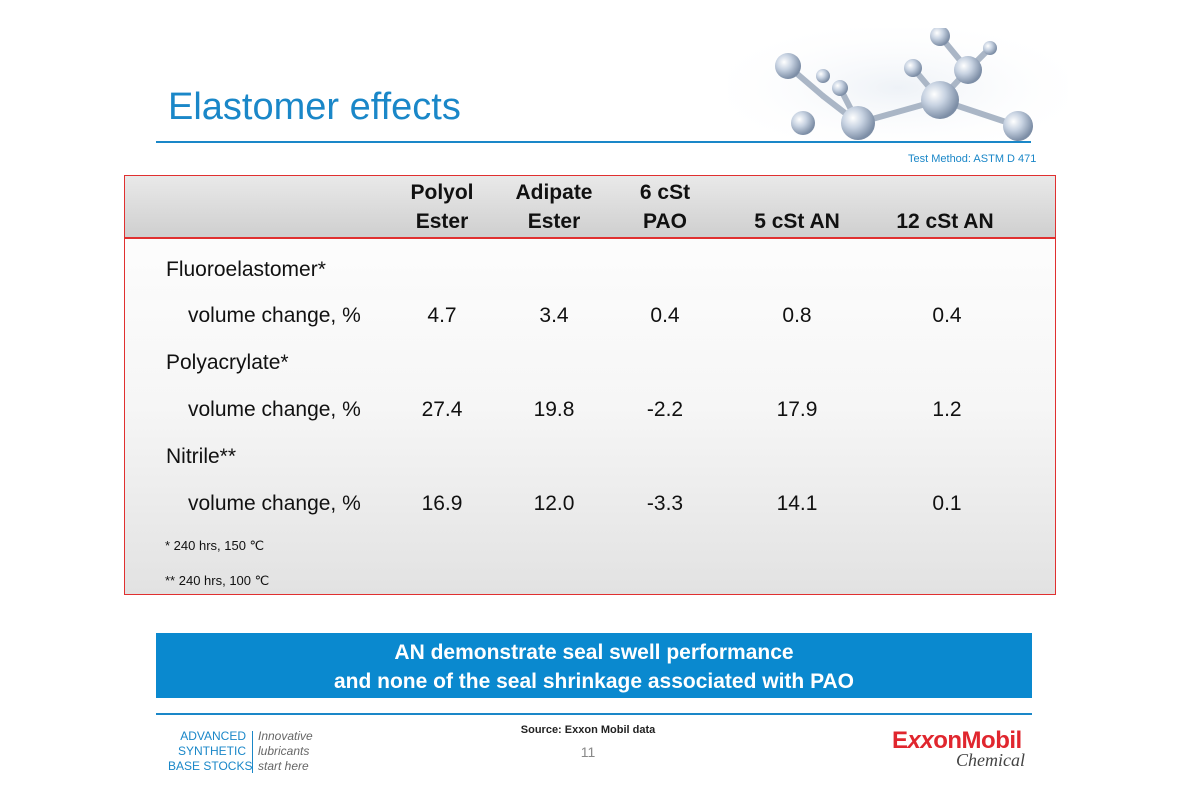 The height and width of the screenshot is (807, 1178). I want to click on table-cell: 17.9, so click(797, 409).